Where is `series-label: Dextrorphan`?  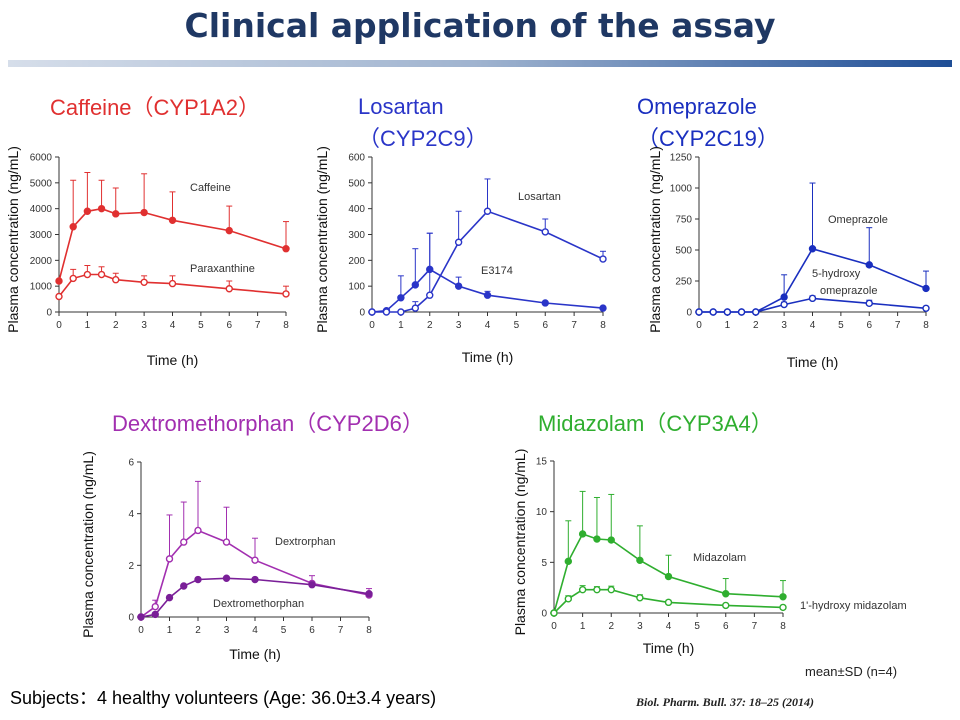
series-label: Dextrorphan is located at coordinates (305, 542).